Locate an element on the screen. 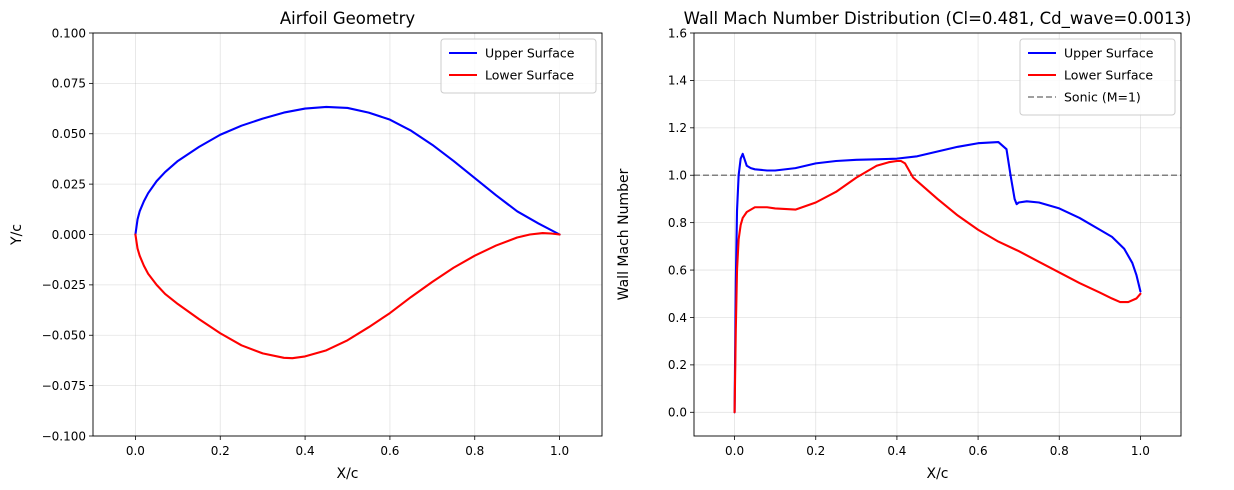 Image resolution: width=1234 pixels, height=490 pixels. y-tick-label: 0.100 is located at coordinates (69, 33).